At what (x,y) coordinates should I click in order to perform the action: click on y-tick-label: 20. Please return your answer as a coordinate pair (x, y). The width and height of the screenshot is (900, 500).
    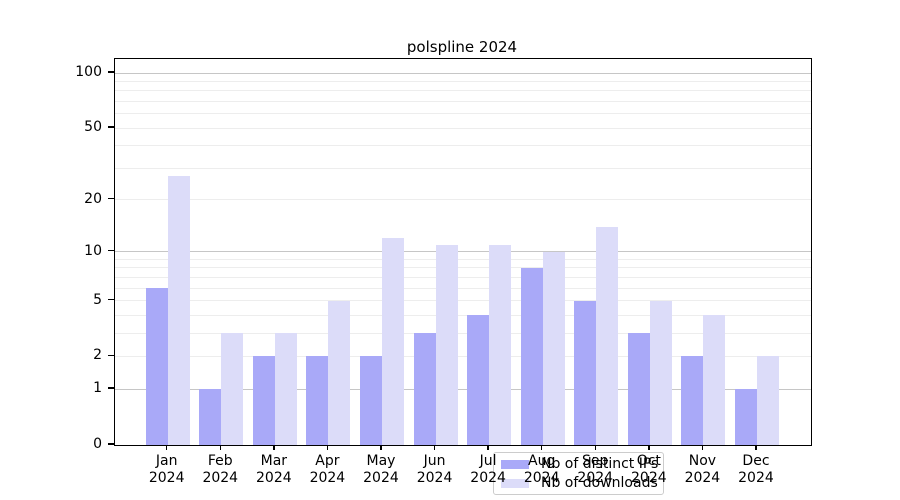
    Looking at the image, I should click on (93, 198).